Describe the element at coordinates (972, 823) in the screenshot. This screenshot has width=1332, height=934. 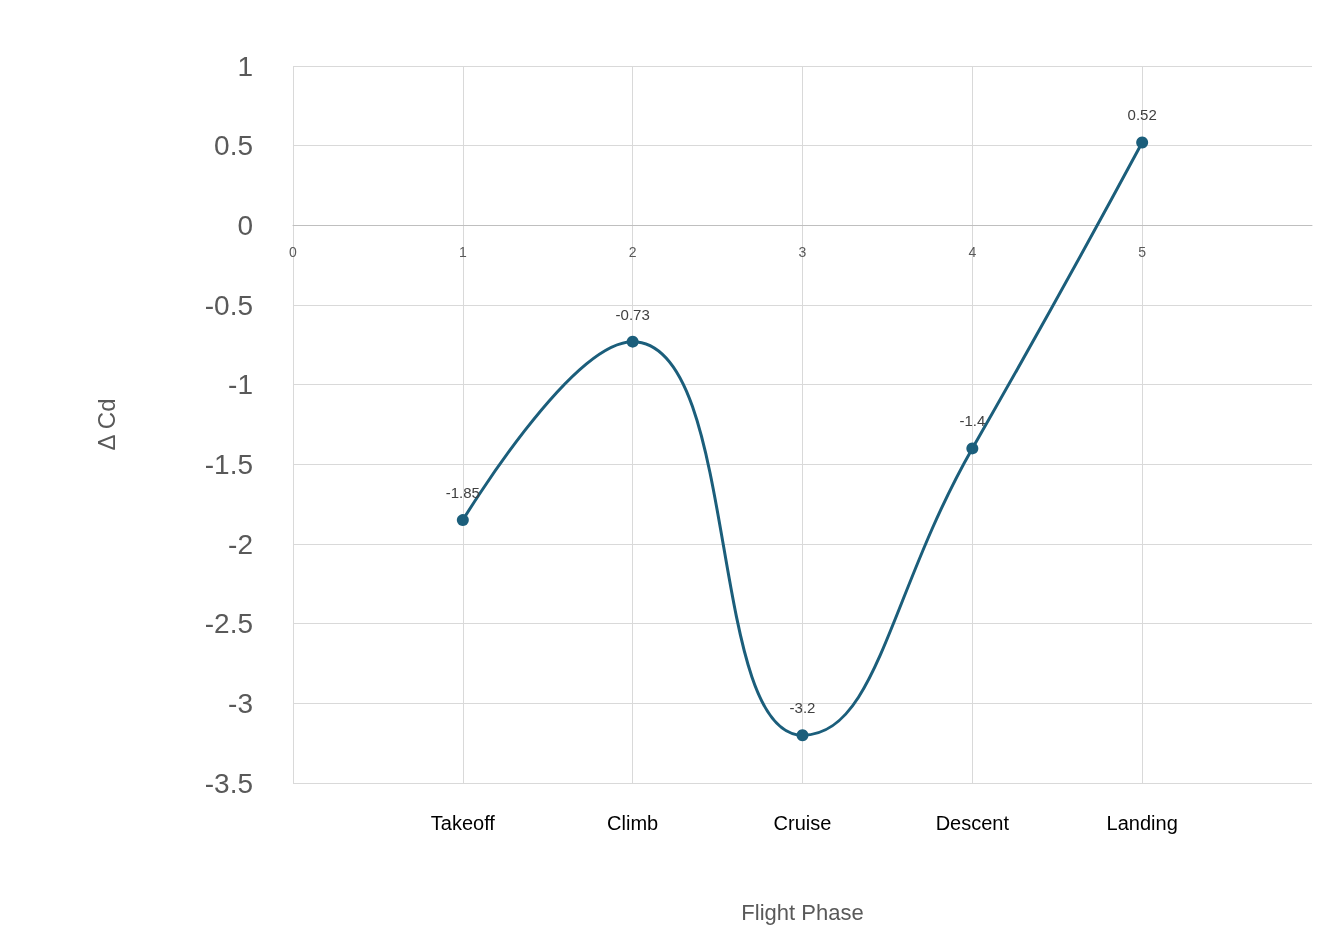
I see `x-tick-label: Descent` at that location.